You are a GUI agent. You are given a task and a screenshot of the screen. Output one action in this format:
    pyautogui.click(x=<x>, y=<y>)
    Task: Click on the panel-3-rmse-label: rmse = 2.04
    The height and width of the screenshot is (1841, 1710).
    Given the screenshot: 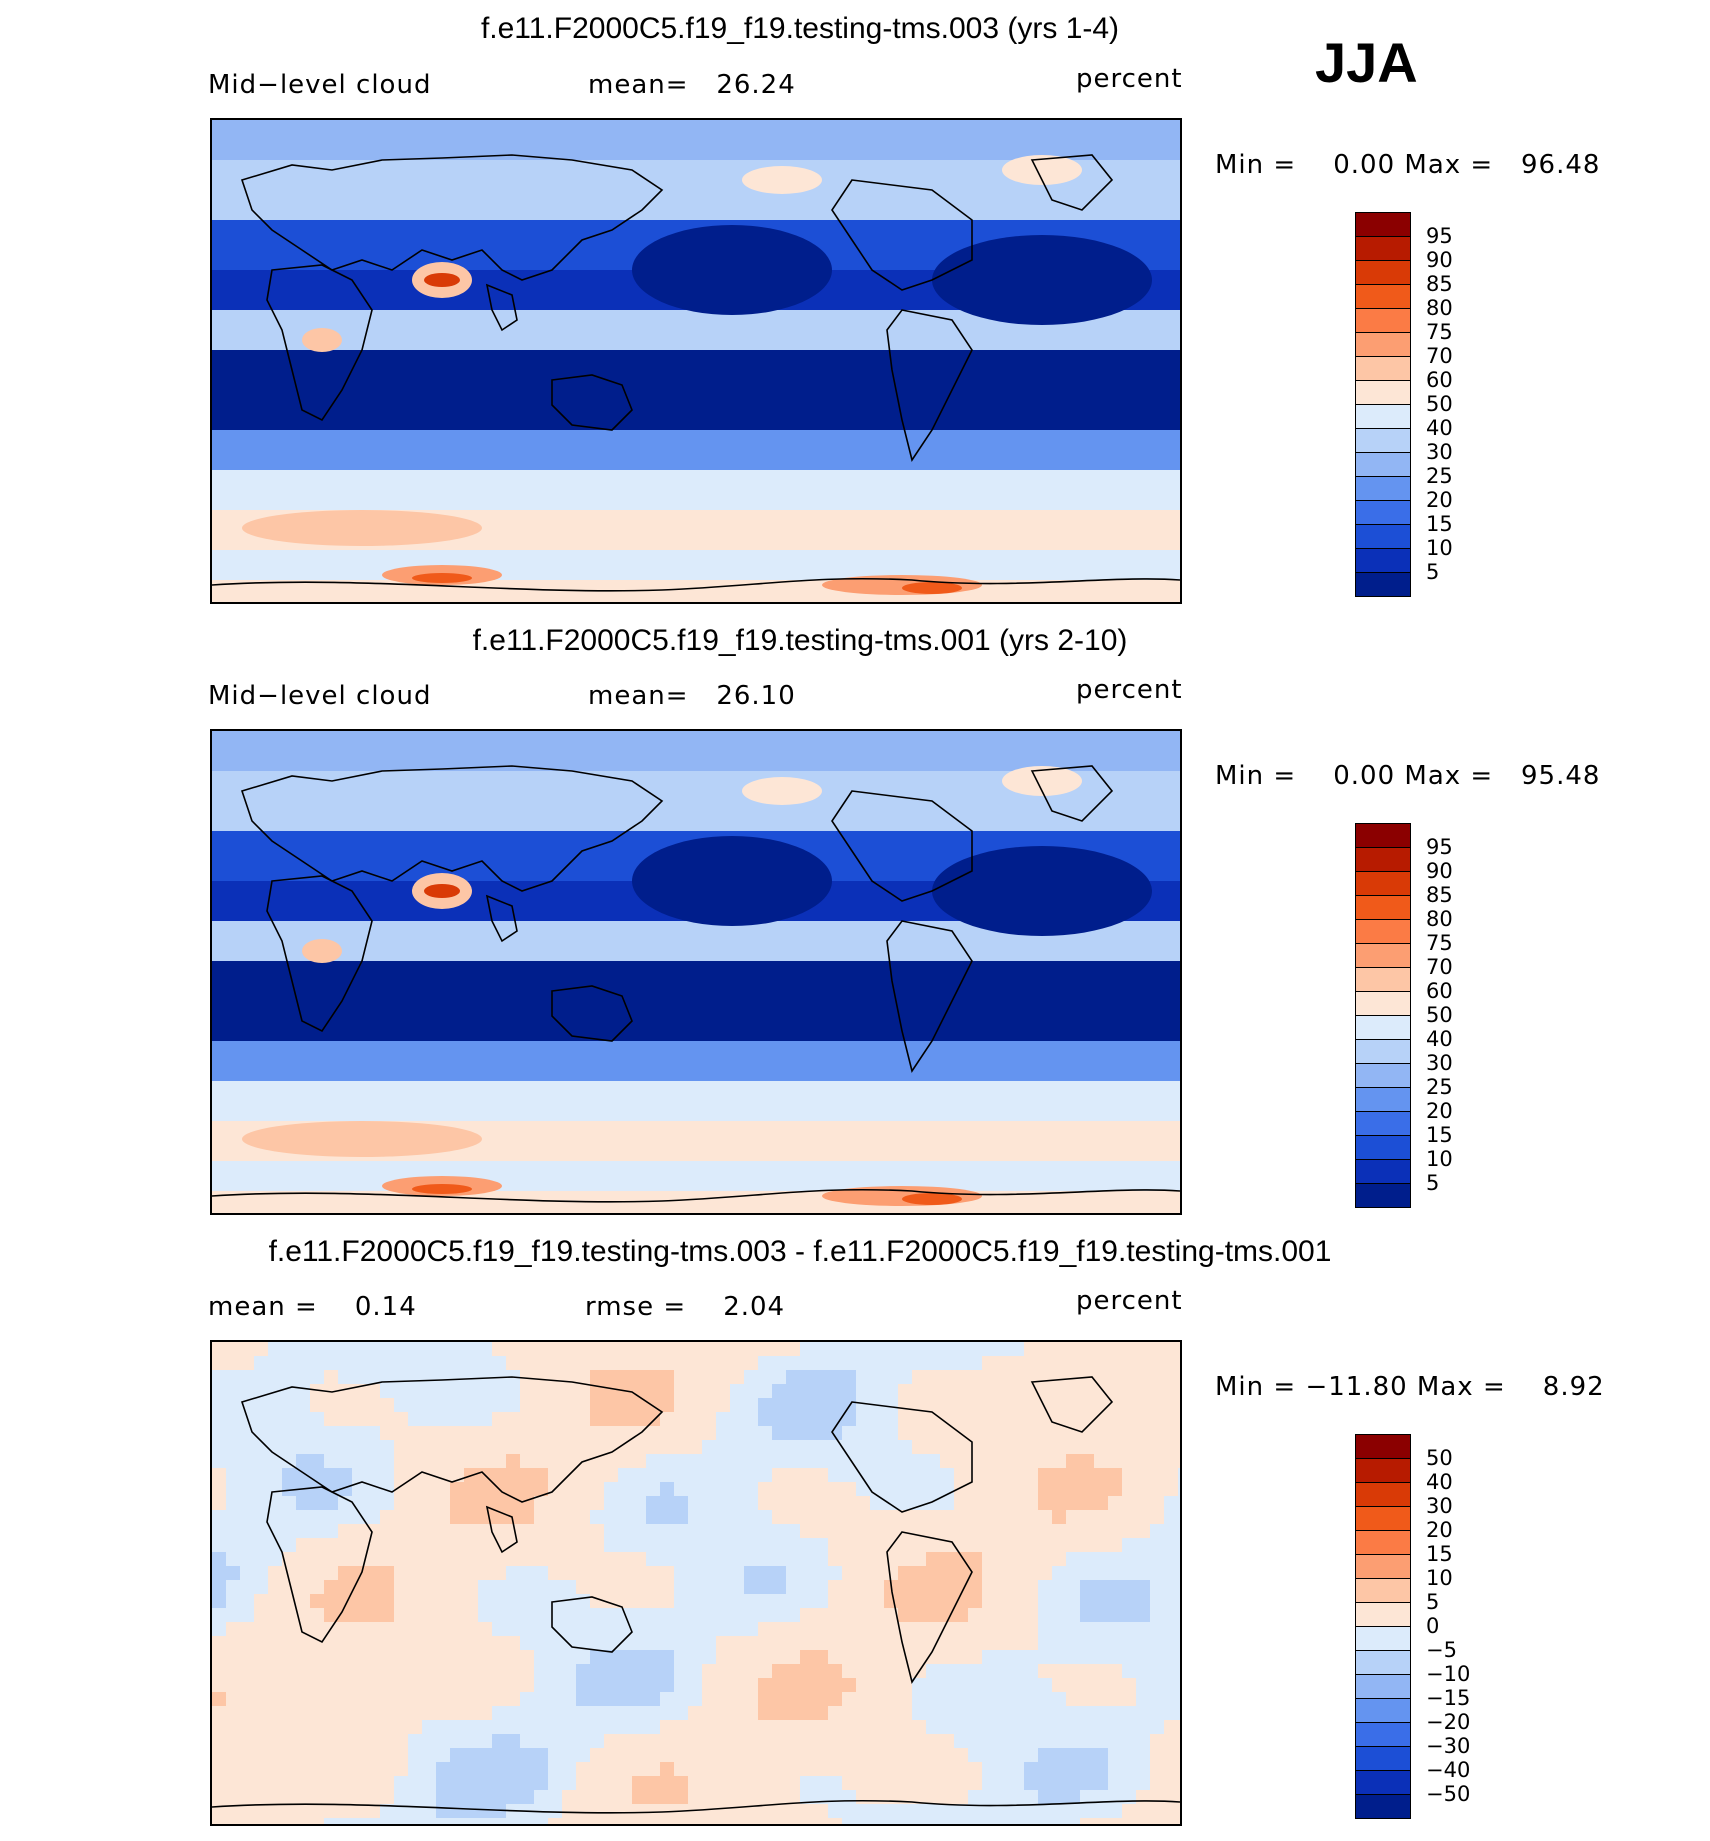 What is the action you would take?
    pyautogui.click(x=685, y=1307)
    